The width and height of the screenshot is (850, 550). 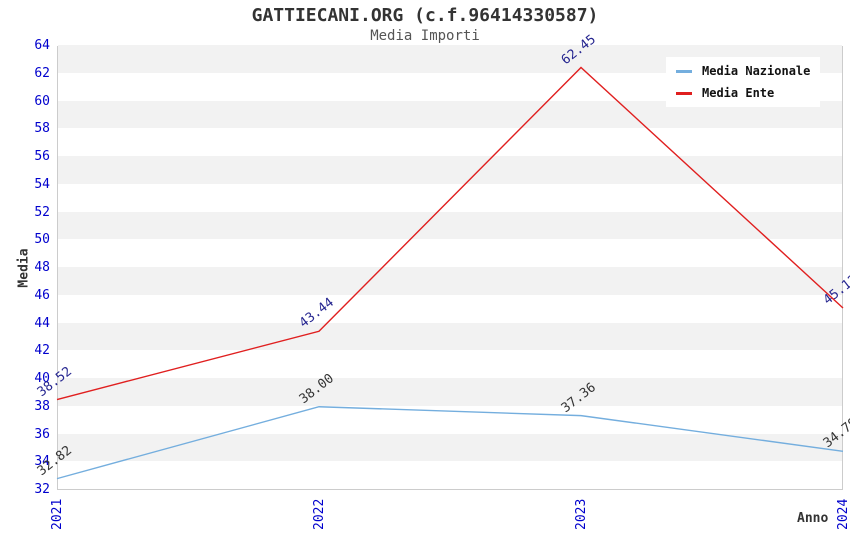 What do you see at coordinates (42, 267) in the screenshot?
I see `y-tick-label: 48` at bounding box center [42, 267].